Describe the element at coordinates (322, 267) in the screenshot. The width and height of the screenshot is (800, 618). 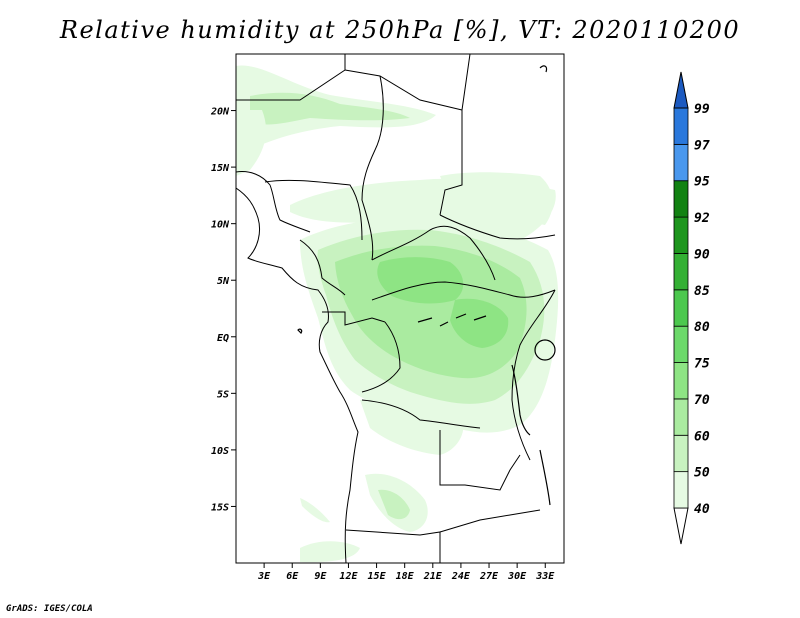
I see `border-nigeria-cameroon` at that location.